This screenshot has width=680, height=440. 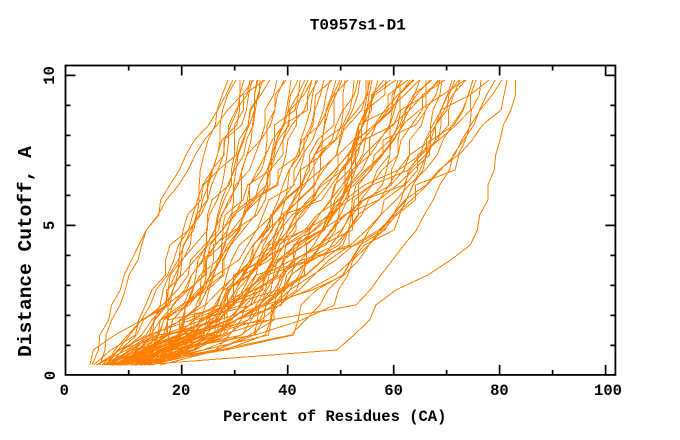 What do you see at coordinates (608, 391) in the screenshot?
I see `svg-text: 100` at bounding box center [608, 391].